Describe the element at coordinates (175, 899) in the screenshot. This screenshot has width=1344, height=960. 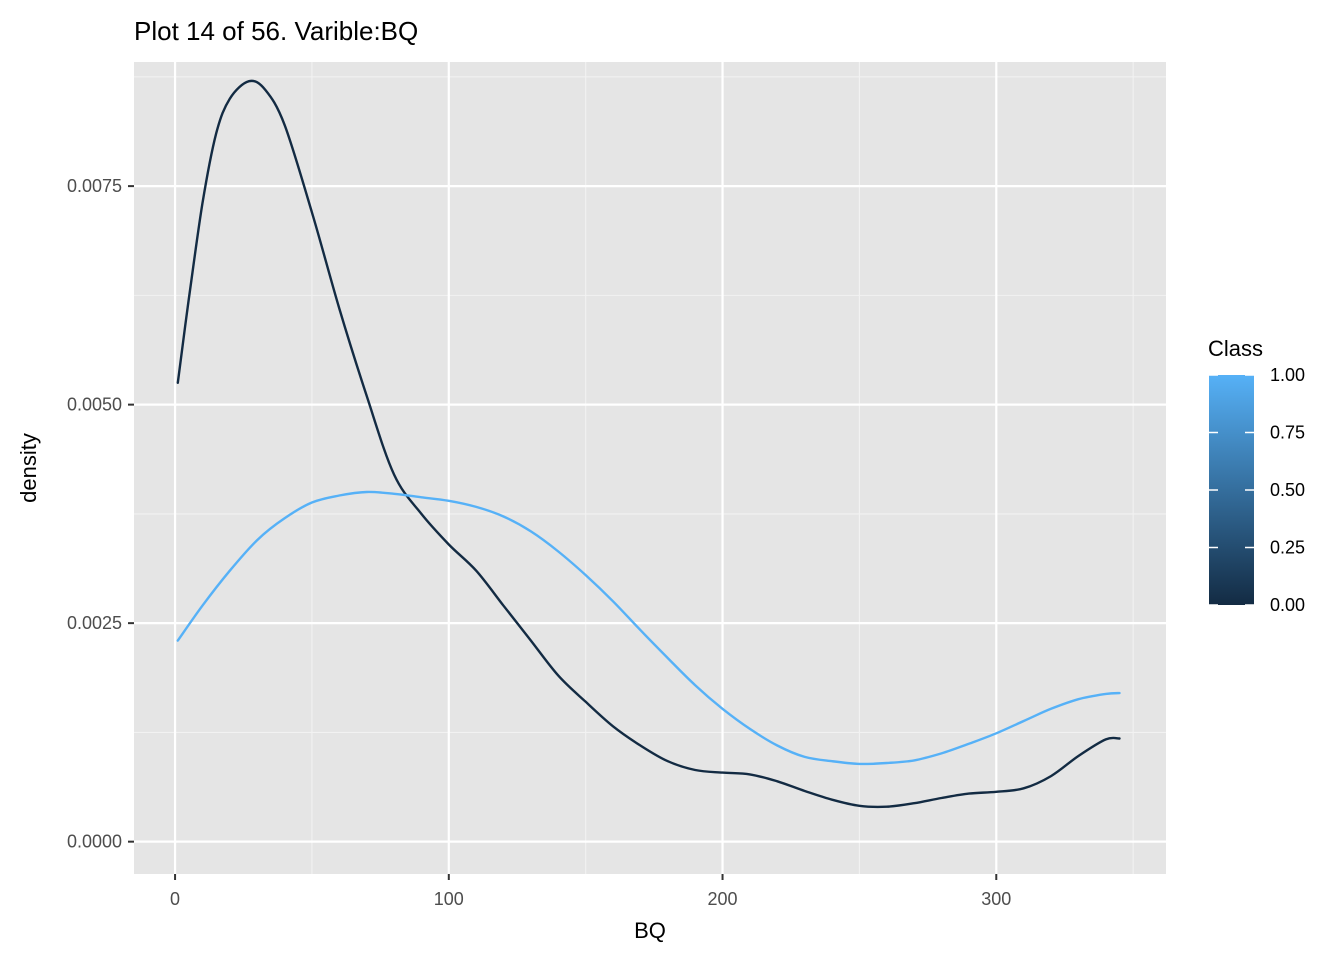
I see `x-tick-label: 0` at that location.